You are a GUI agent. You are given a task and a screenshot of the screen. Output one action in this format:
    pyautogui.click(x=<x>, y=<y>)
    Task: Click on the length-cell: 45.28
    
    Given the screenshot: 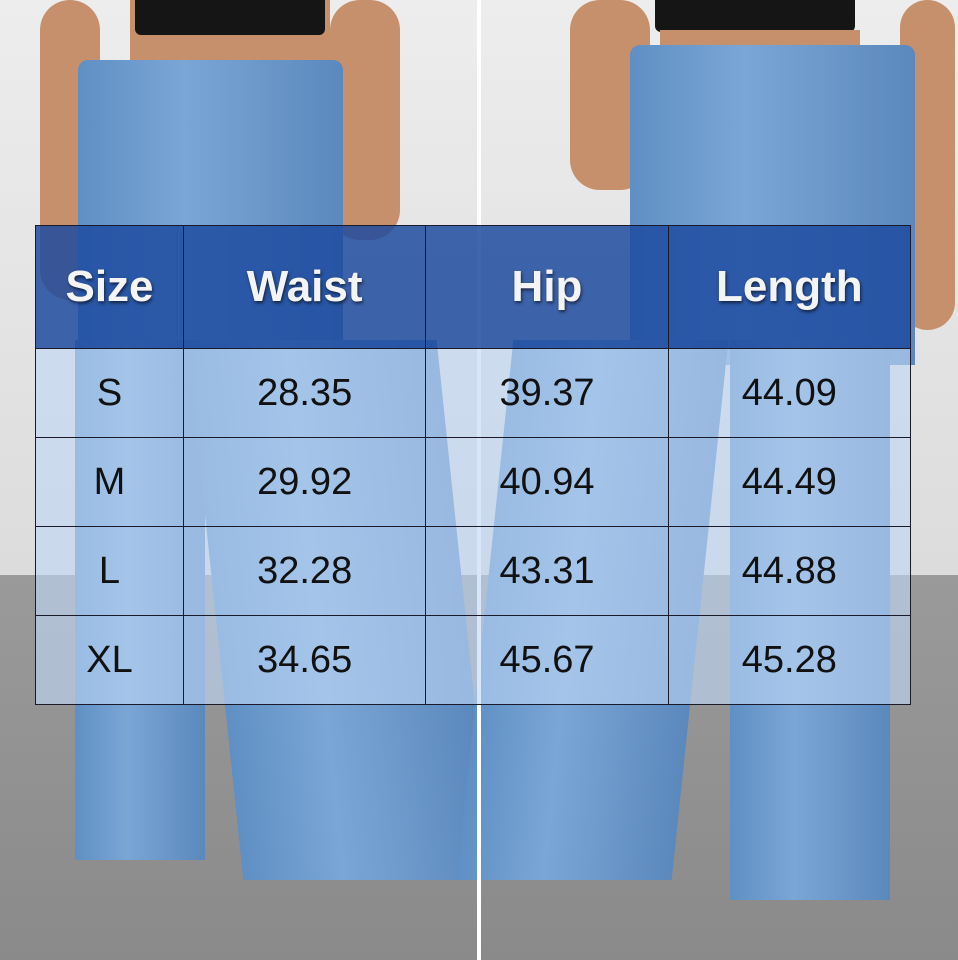 What is the action you would take?
    pyautogui.click(x=789, y=660)
    